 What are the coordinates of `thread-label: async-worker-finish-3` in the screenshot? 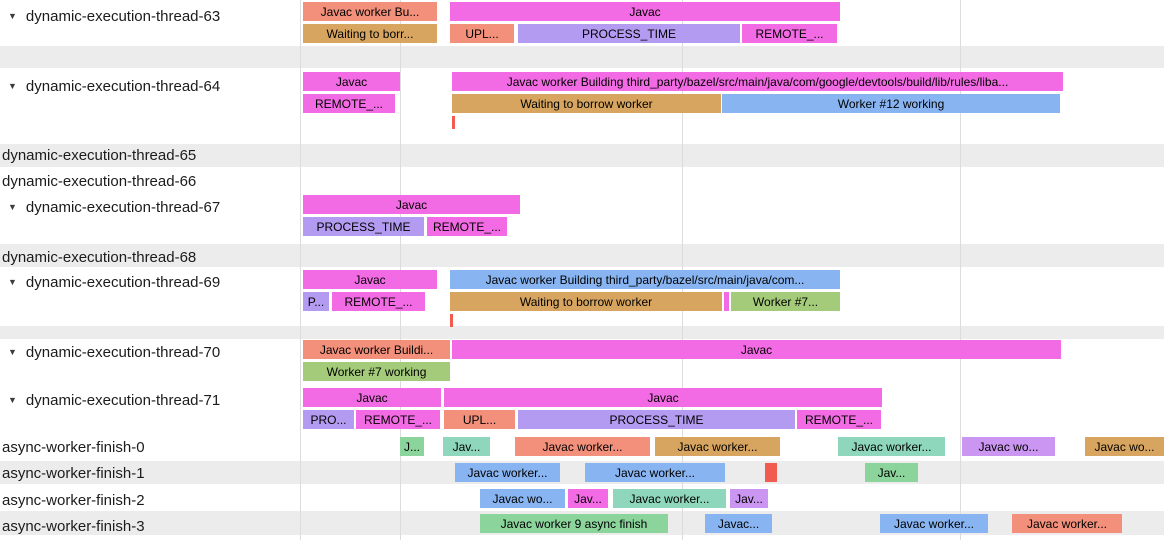 It's located at (72, 526).